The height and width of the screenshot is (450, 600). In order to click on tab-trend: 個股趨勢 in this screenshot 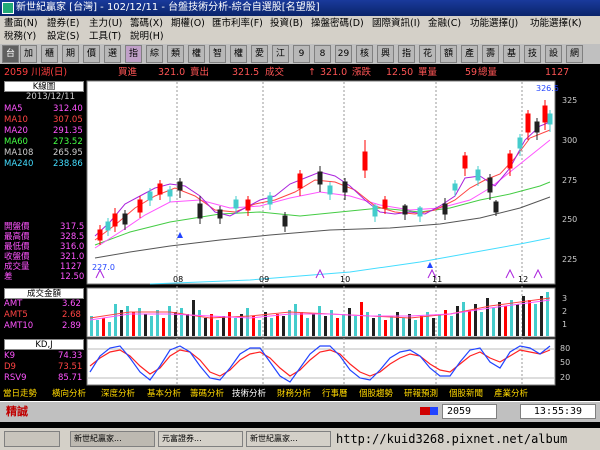, I will do `click(376, 394)`.